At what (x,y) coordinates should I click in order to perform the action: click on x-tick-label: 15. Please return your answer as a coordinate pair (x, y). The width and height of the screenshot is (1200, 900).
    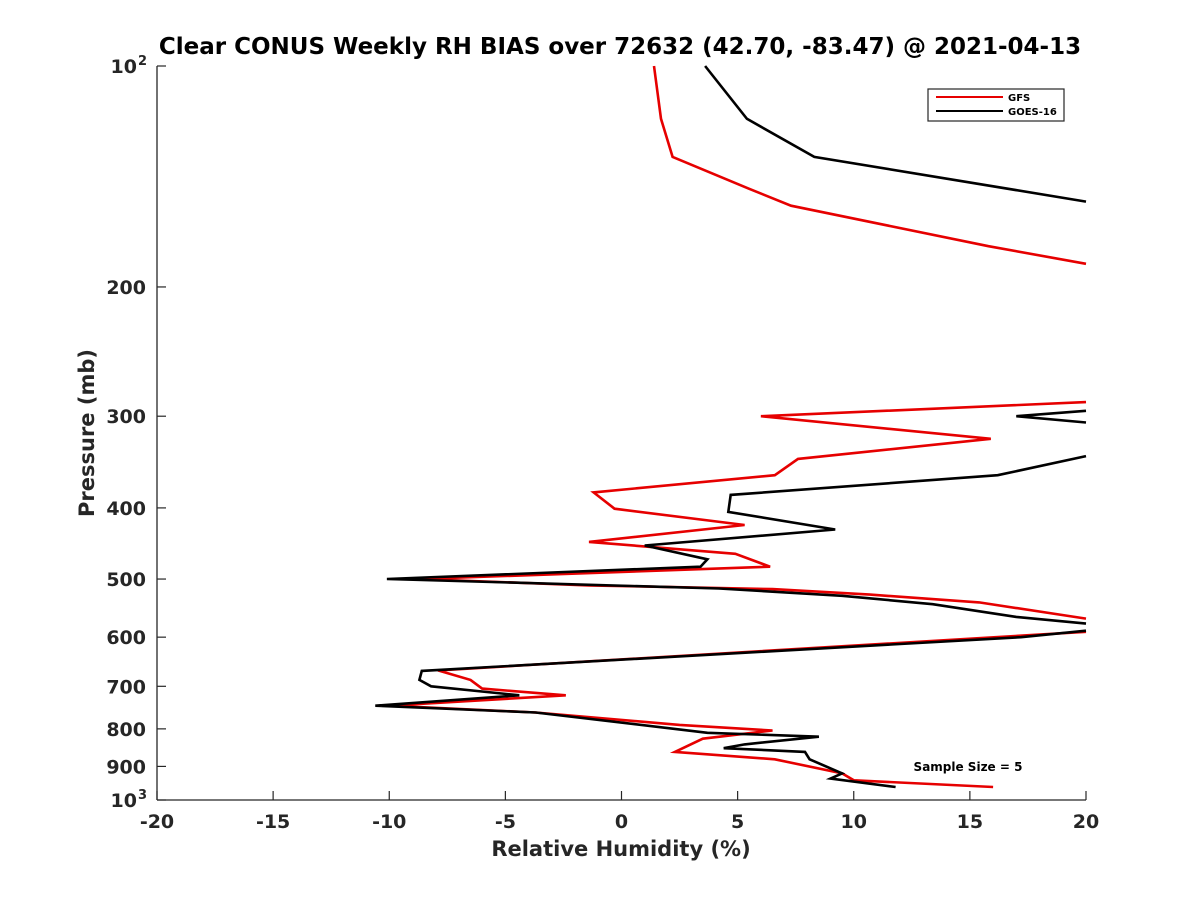
    Looking at the image, I should click on (970, 822).